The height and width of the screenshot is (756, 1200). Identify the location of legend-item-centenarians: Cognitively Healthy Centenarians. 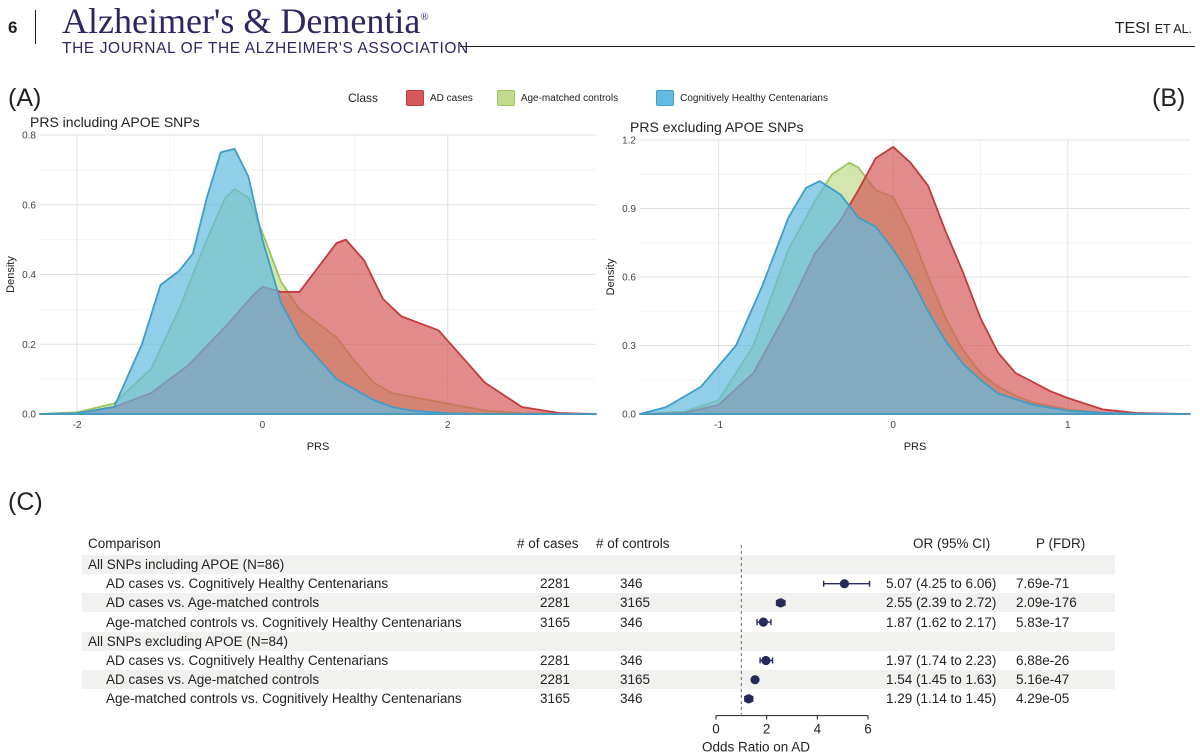
(742, 98).